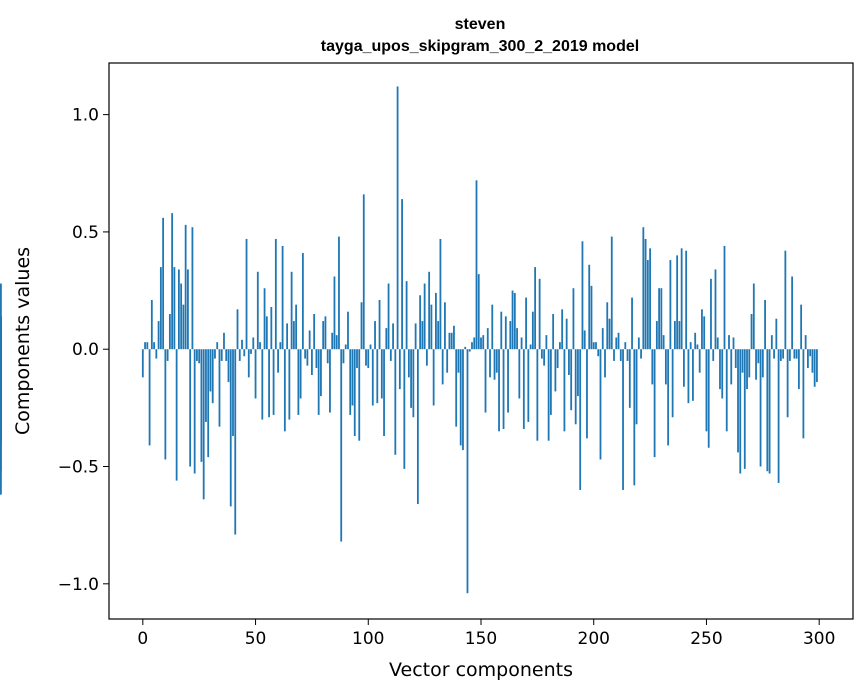 This screenshot has height=696, width=867. Describe the element at coordinates (78, 585) in the screenshot. I see `y-tick-label: −1.0` at that location.